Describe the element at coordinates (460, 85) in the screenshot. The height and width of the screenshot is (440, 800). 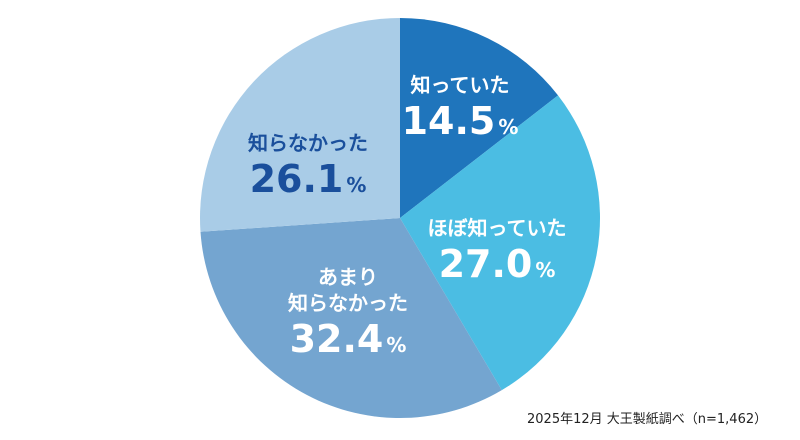
I see `slice-label: 知っていた` at that location.